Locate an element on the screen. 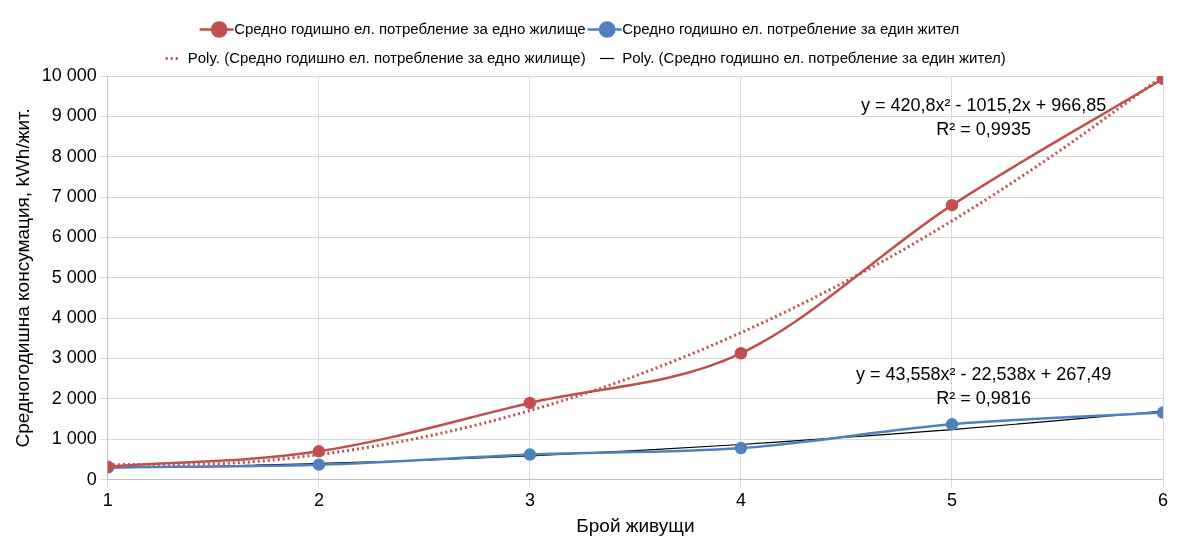 The width and height of the screenshot is (1195, 548). y-tick-label: 6 000 is located at coordinates (74, 236).